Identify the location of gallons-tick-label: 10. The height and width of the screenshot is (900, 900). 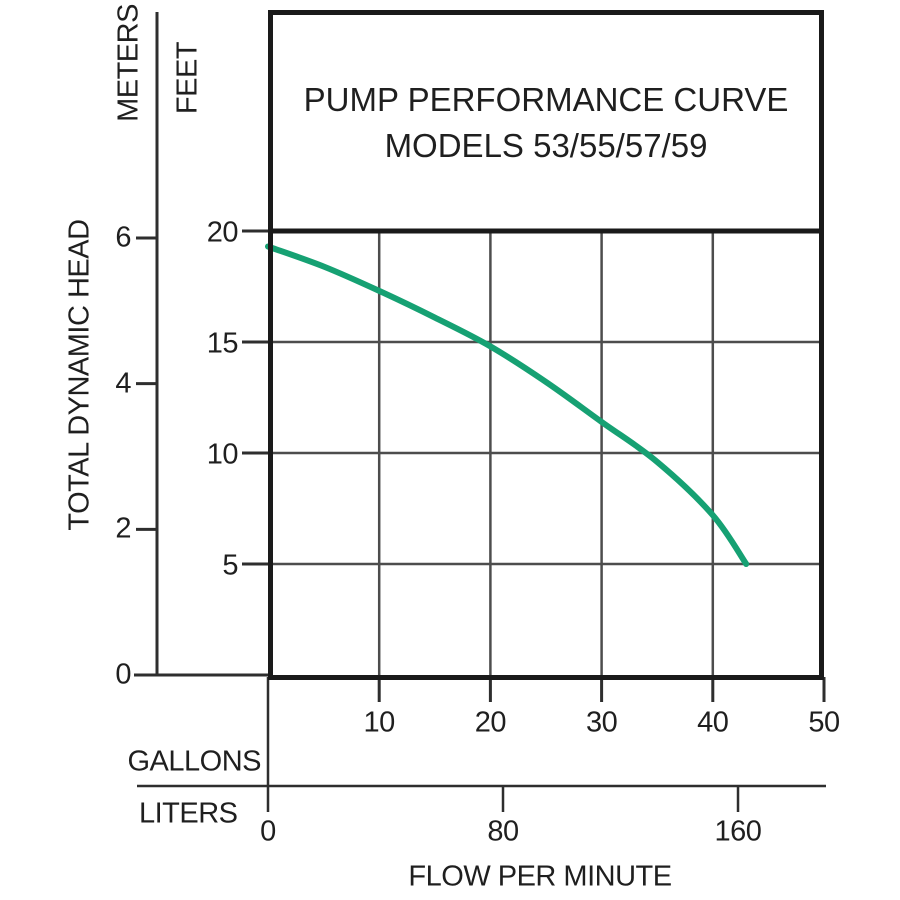
(379, 722).